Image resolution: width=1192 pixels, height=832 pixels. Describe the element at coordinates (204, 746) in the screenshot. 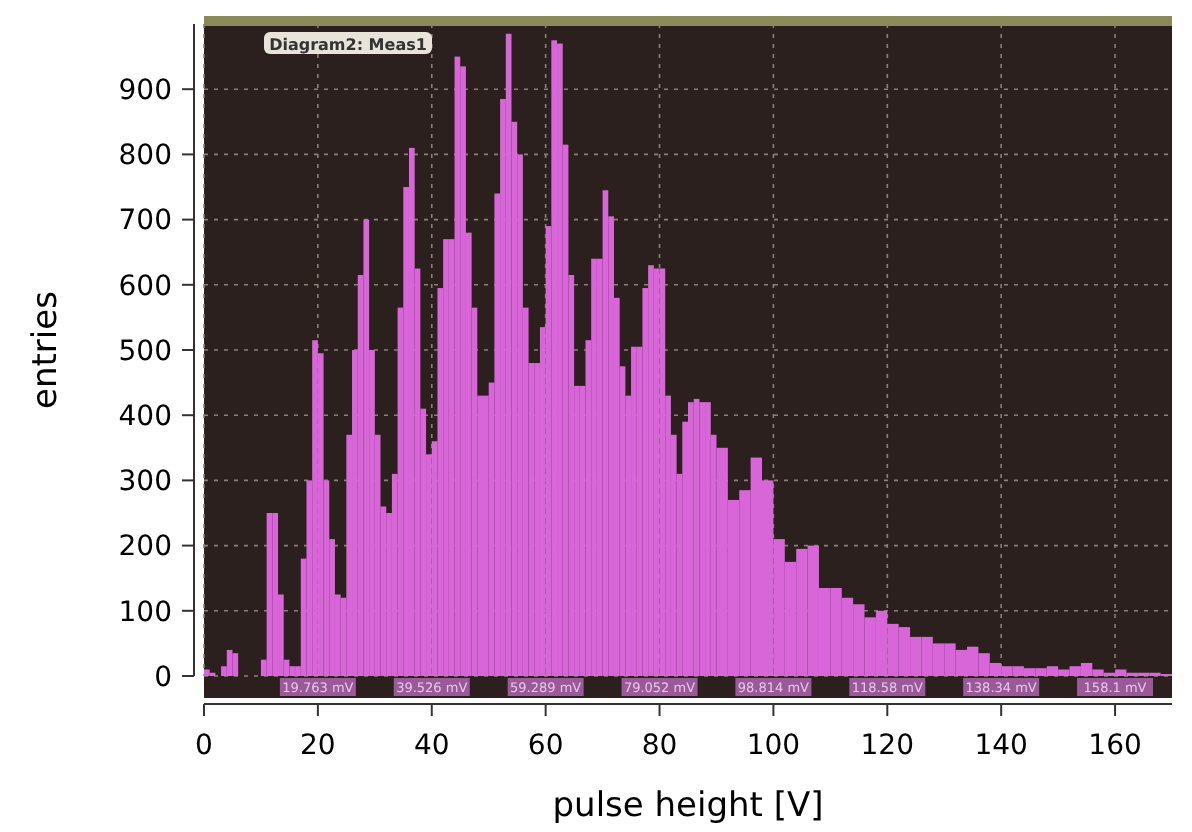

I see `x-tick-label: 0` at that location.